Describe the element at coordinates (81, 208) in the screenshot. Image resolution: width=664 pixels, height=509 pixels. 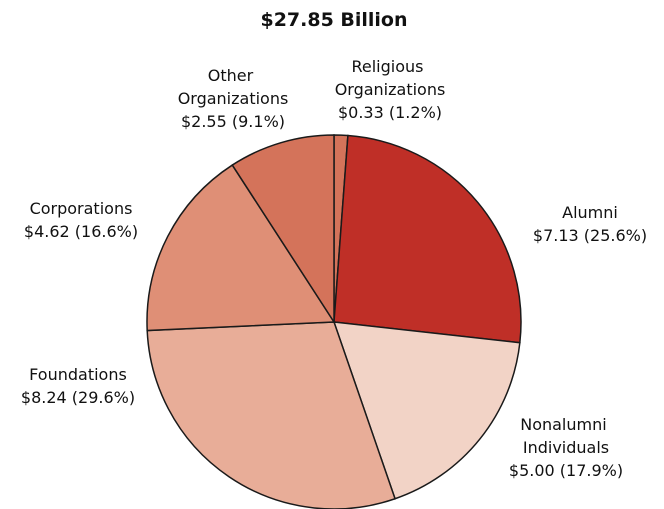
I see `slice-label: Corporations` at that location.